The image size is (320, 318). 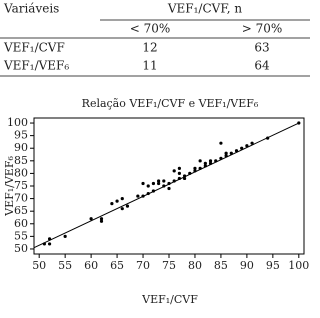 What do you see at coordinates (170, 103) in the screenshot?
I see `chart-title: Relação VEF₁/CVF e VEF₁/VEF₆` at bounding box center [170, 103].